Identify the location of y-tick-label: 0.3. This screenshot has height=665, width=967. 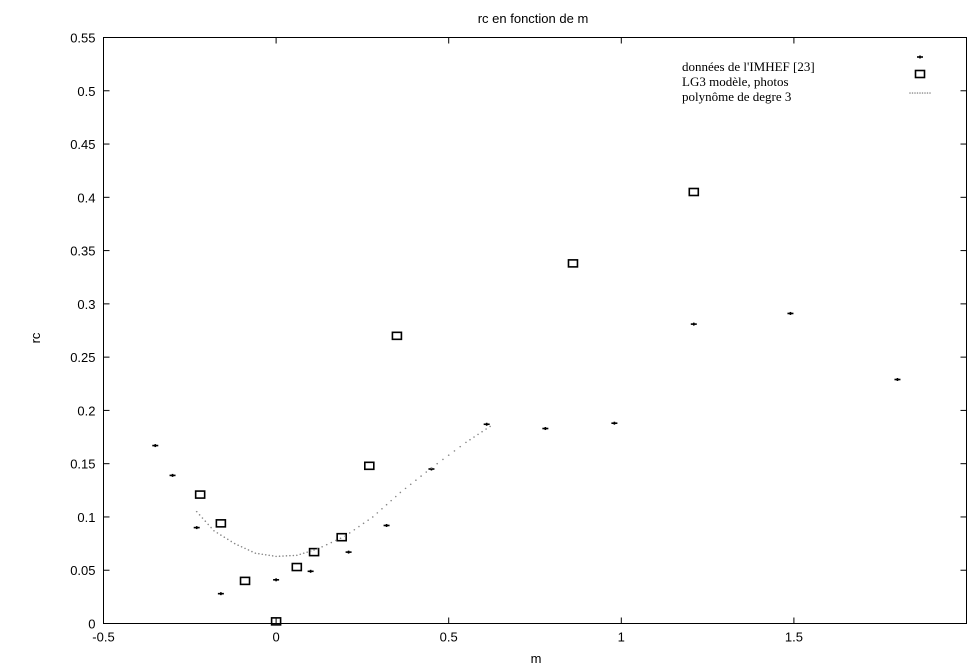
(86, 304).